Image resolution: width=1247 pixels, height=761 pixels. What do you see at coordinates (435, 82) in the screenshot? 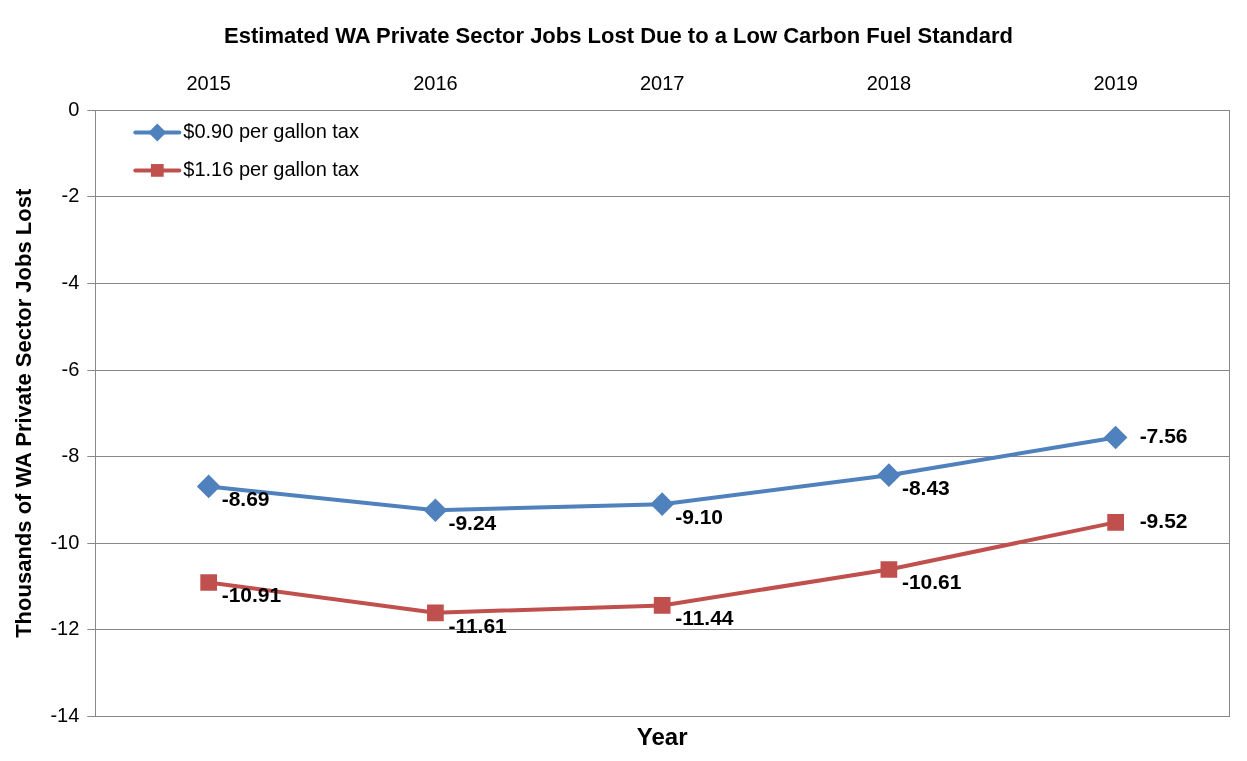
I see `x-tick-label: 2016` at bounding box center [435, 82].